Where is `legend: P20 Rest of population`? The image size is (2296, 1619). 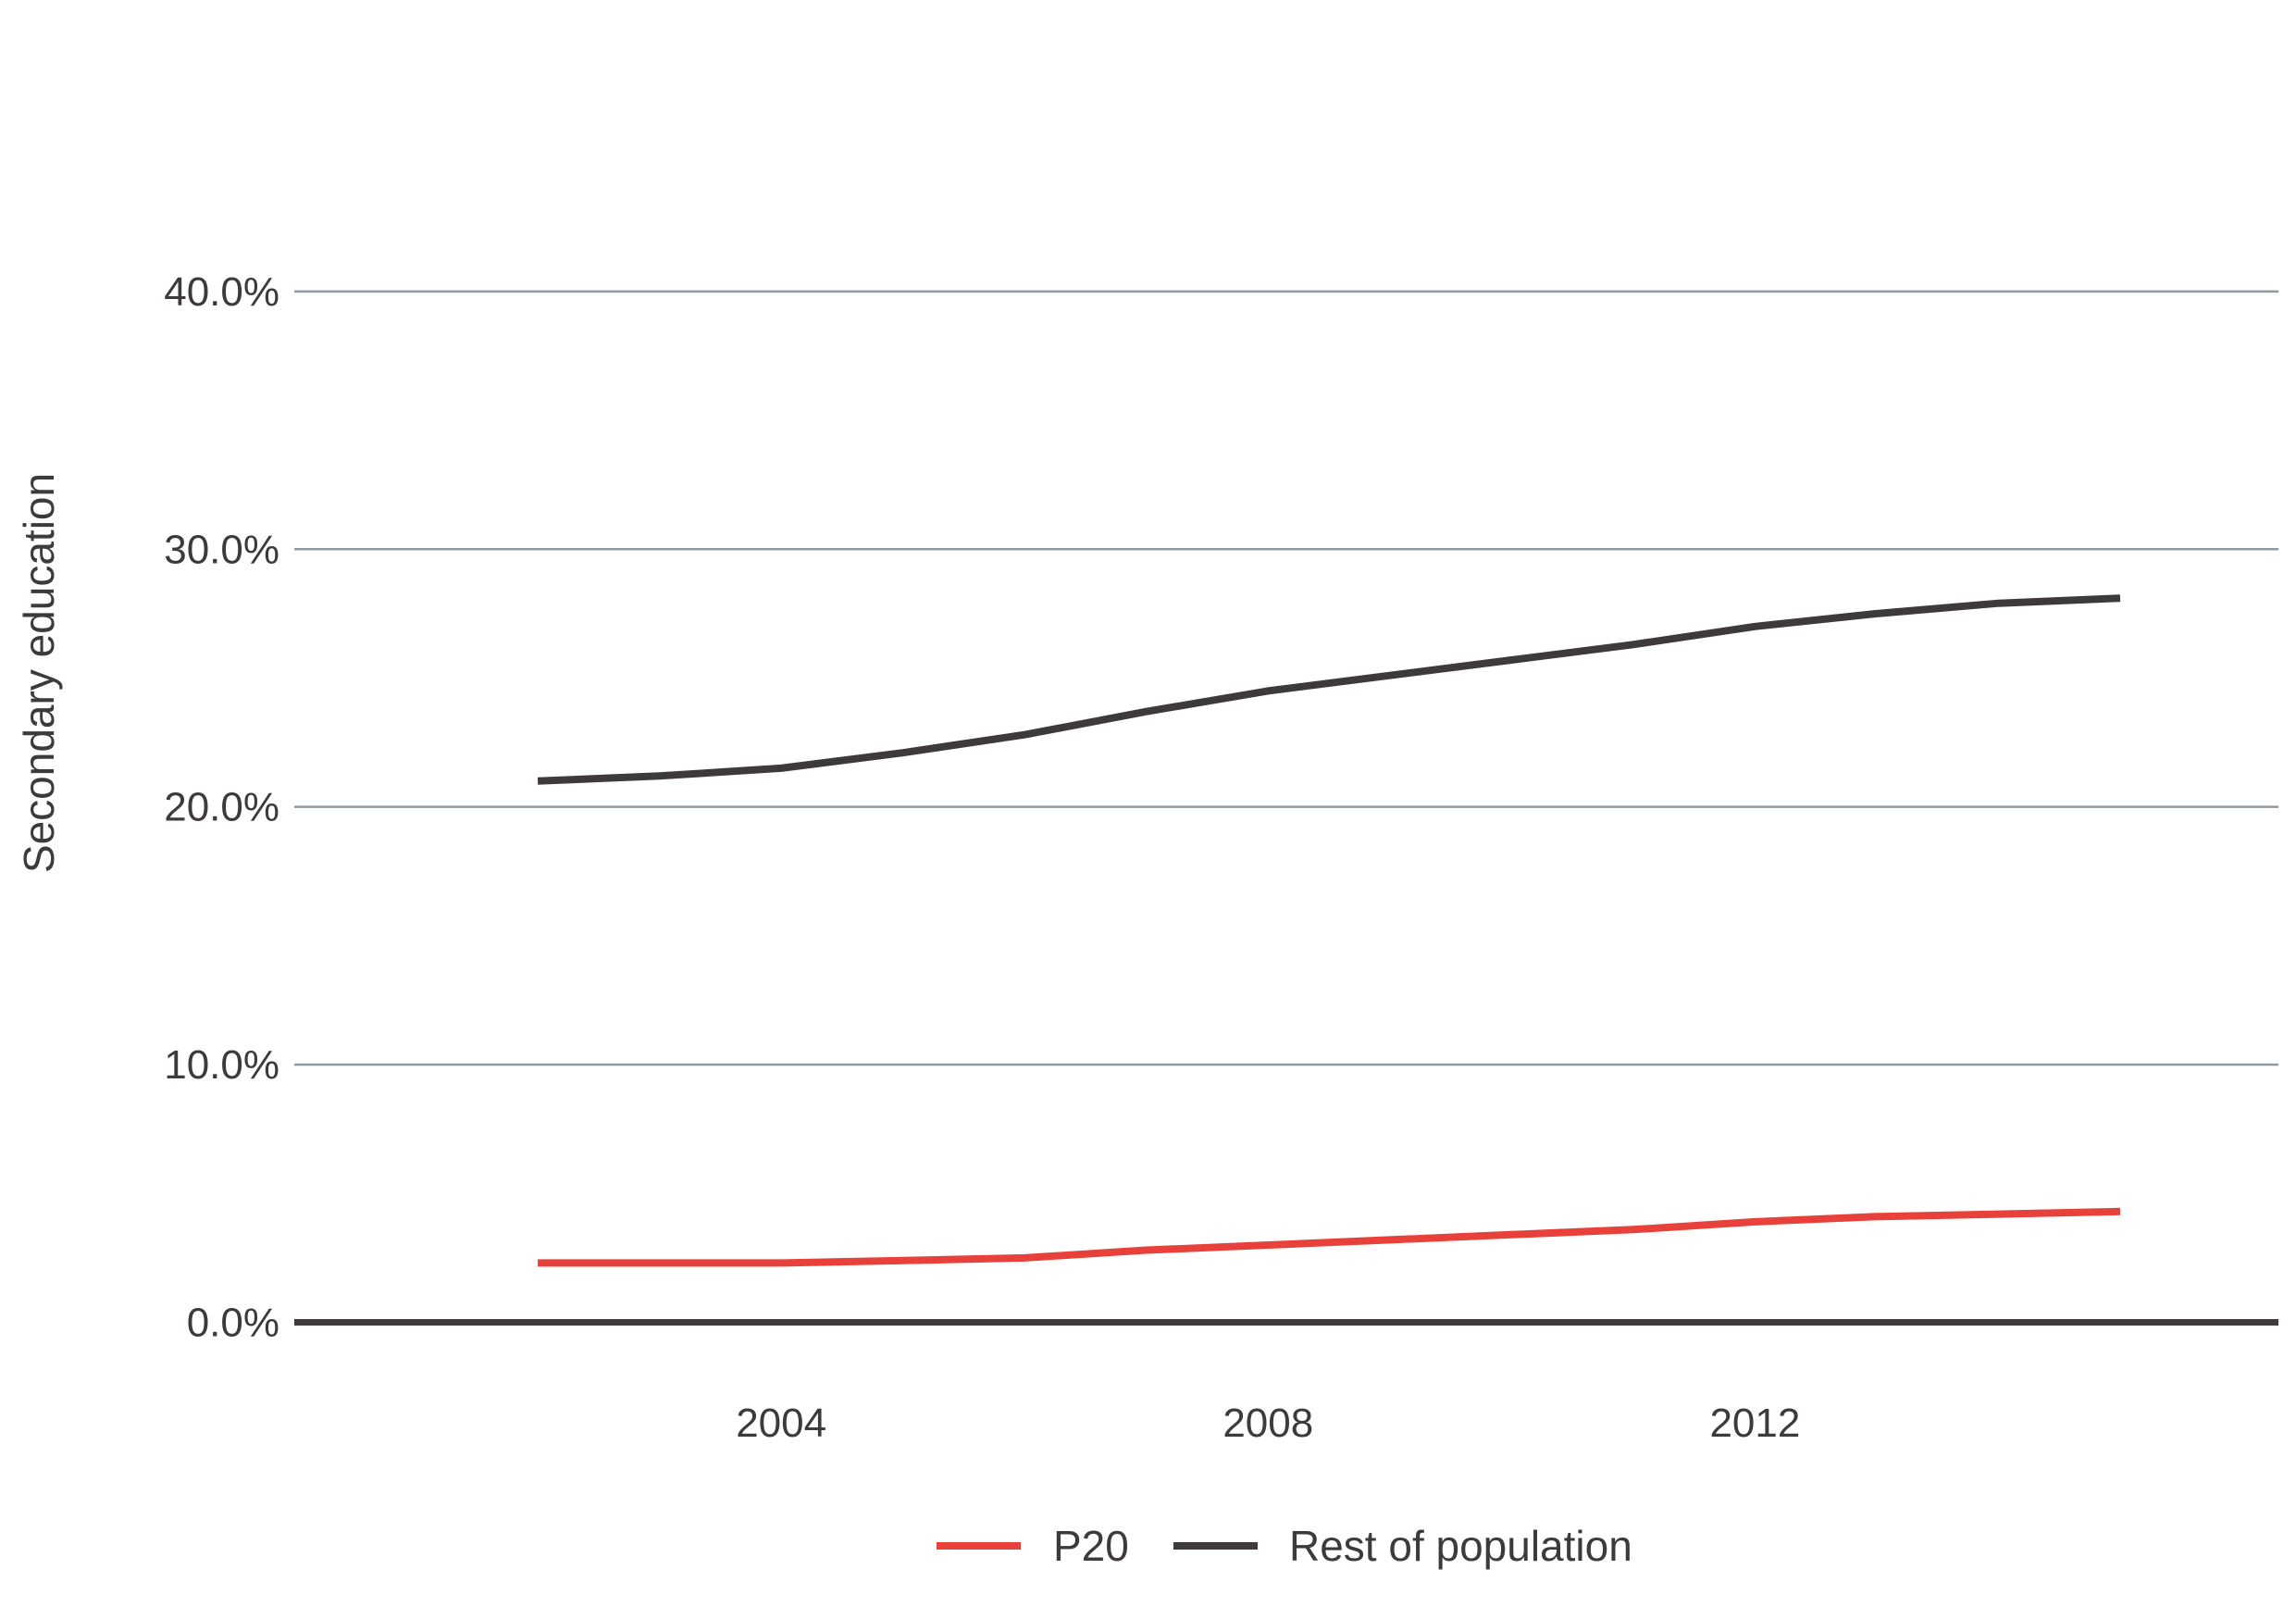
legend: P20 Rest of population is located at coordinates (1285, 1546).